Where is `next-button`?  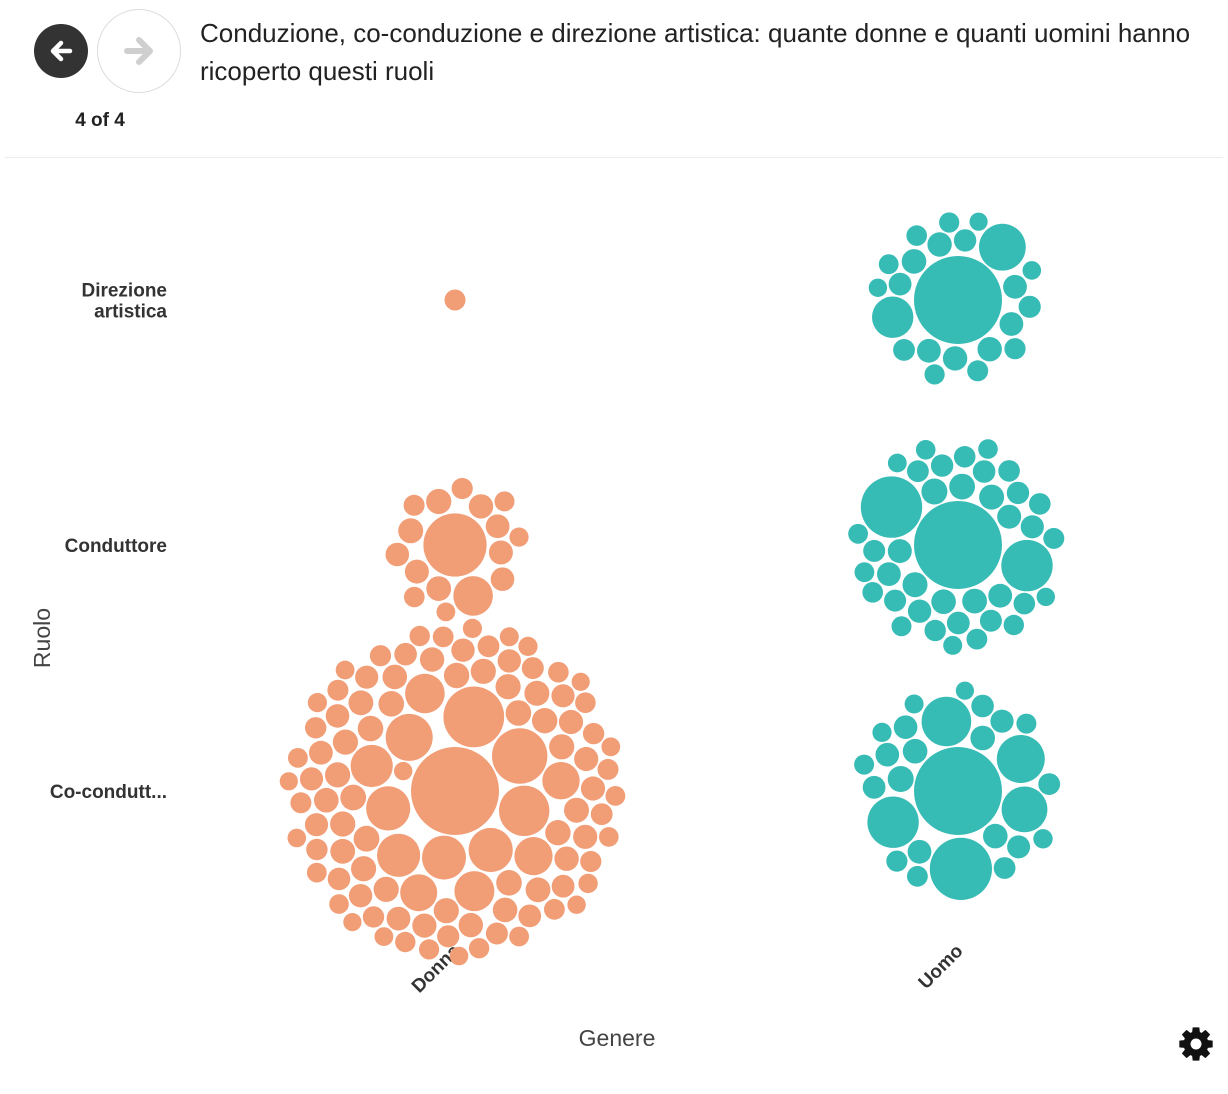 next-button is located at coordinates (139, 51).